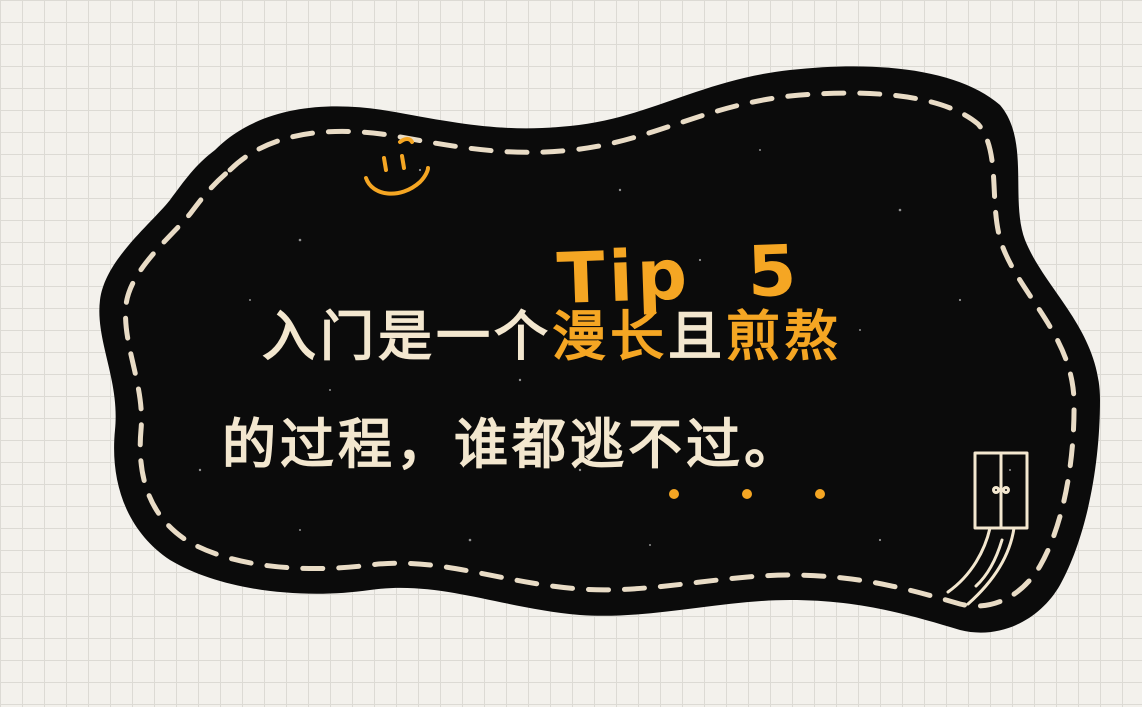 This screenshot has height=707, width=1142. Describe the element at coordinates (987, 528) in the screenshot. I see `door-icon` at that location.